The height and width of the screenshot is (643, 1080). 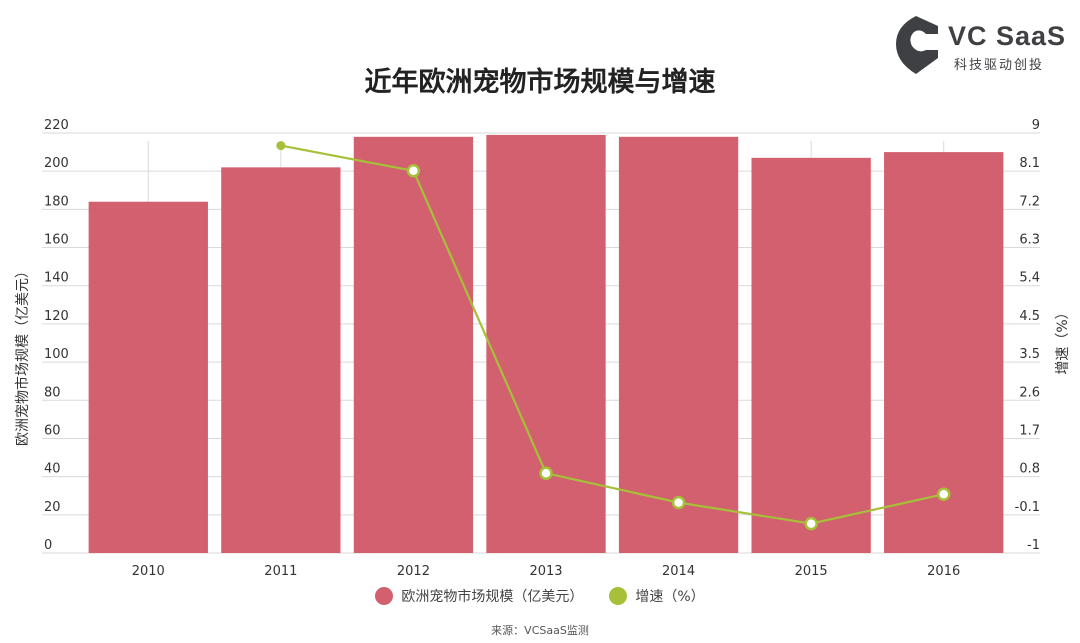 I want to click on y2-tick-label: 8.1, so click(x=1029, y=163).